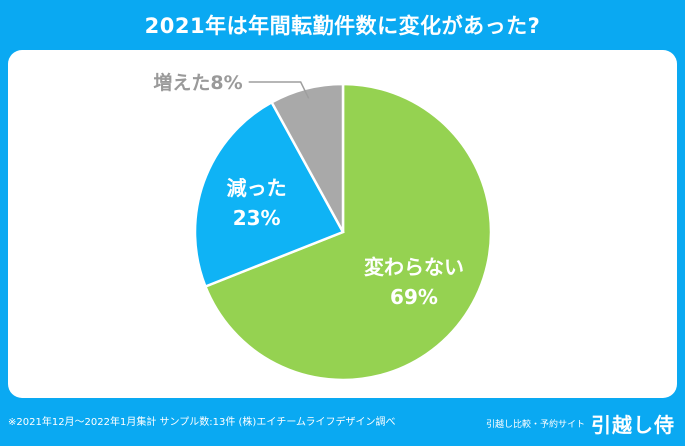  Describe the element at coordinates (257, 188) in the screenshot. I see `slice-label-2: 減った` at that location.